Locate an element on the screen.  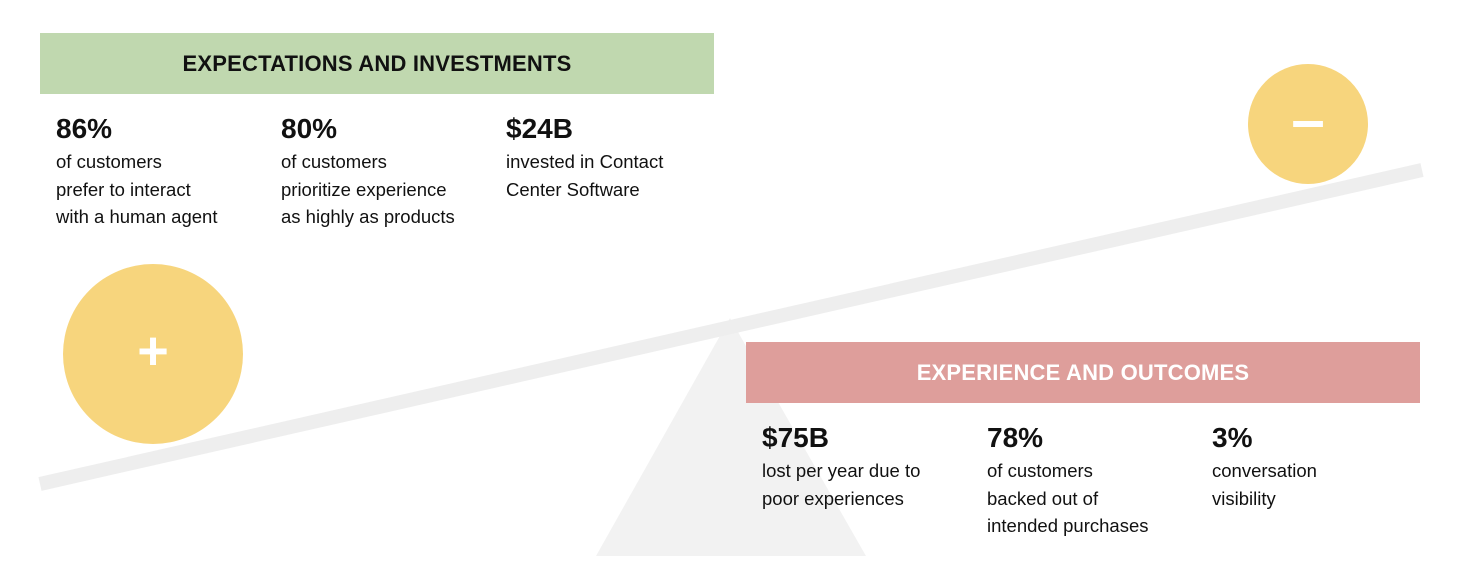
stat-value: 80% is located at coordinates (309, 128).